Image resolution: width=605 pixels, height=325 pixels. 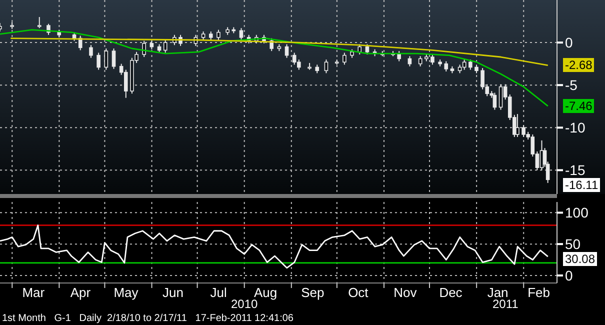 What do you see at coordinates (406, 292) in the screenshot?
I see `x-tick-label: Nov` at bounding box center [406, 292].